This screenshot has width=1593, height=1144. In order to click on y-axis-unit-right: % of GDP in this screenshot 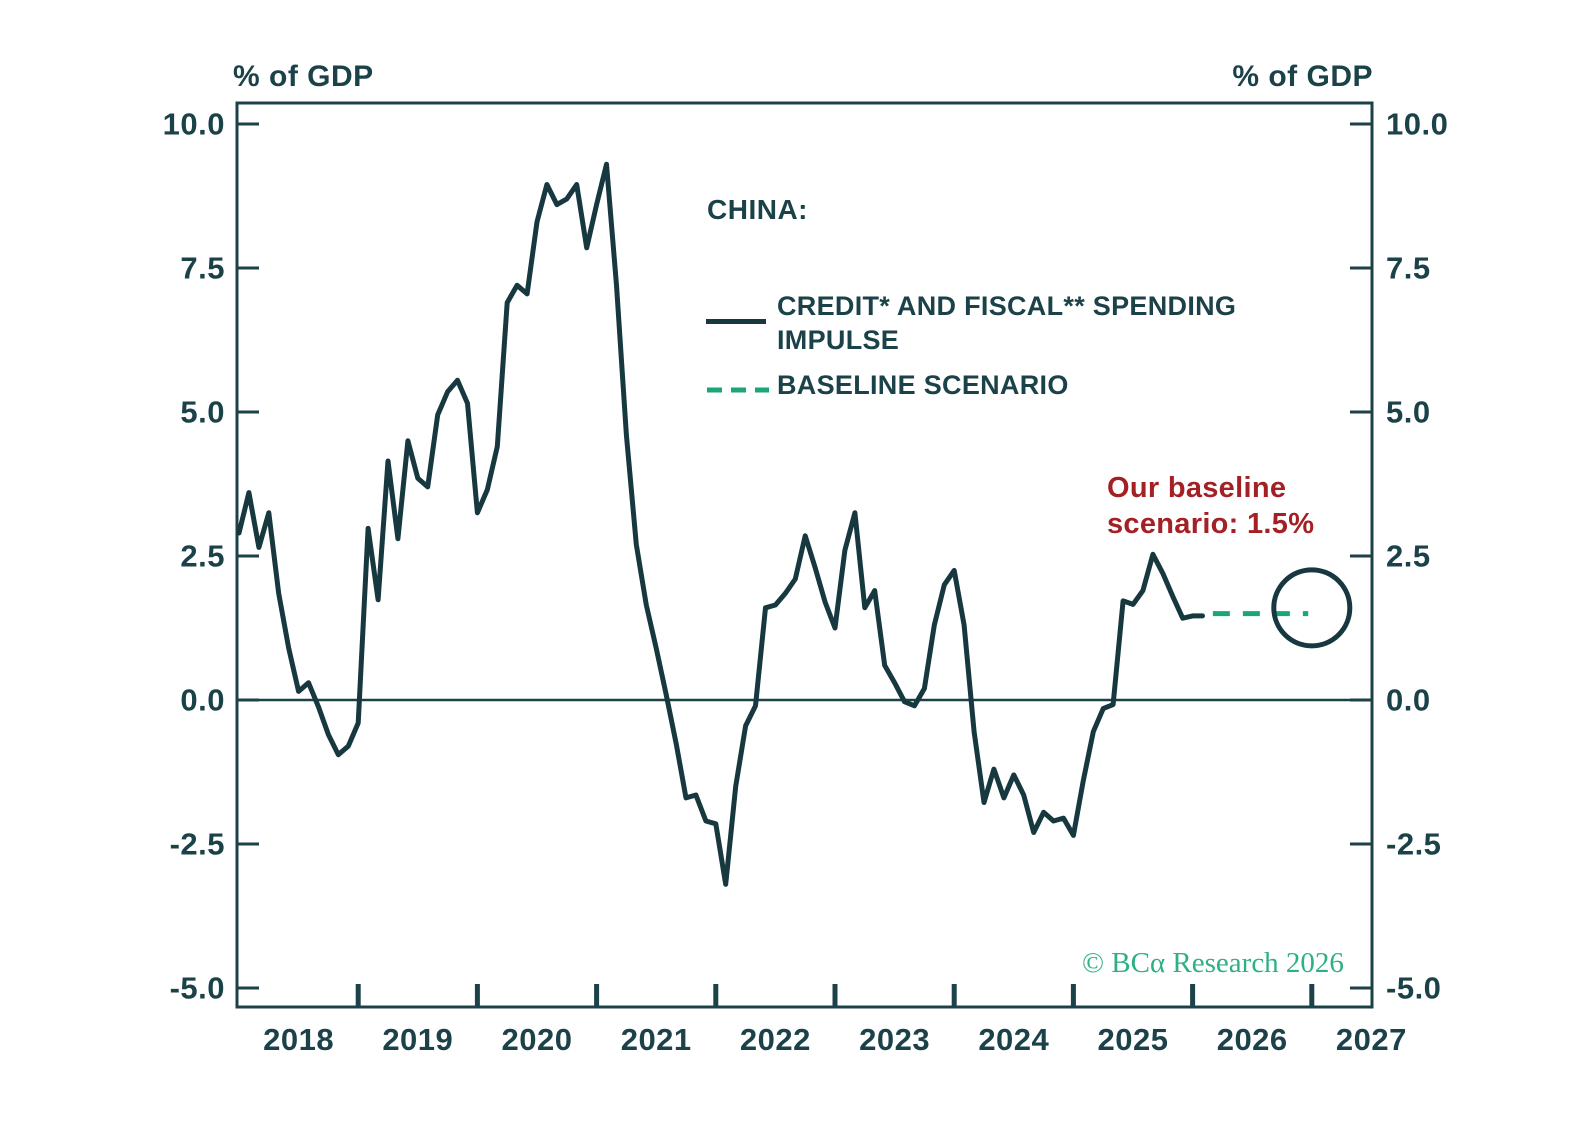, I will do `click(1302, 76)`.